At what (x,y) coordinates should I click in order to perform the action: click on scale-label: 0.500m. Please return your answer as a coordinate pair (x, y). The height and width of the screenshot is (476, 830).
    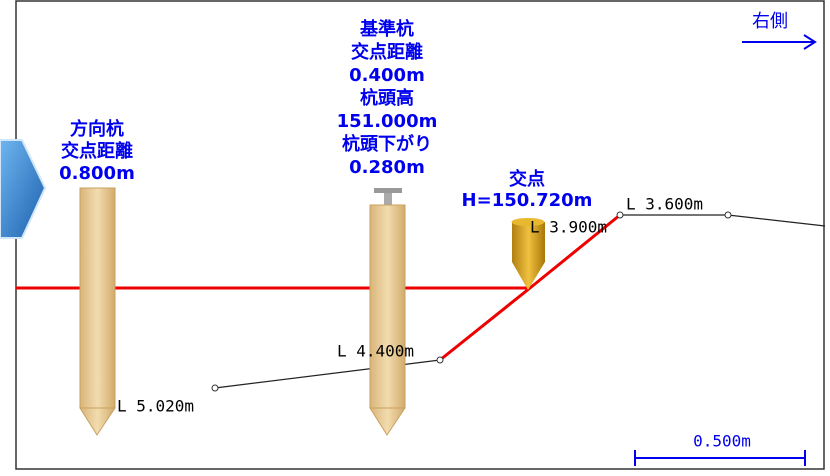
    Looking at the image, I should click on (722, 441).